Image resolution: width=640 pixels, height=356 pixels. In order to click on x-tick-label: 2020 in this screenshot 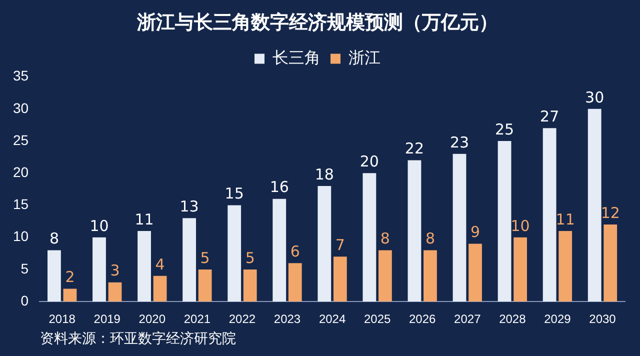, I will do `click(152, 319)`.